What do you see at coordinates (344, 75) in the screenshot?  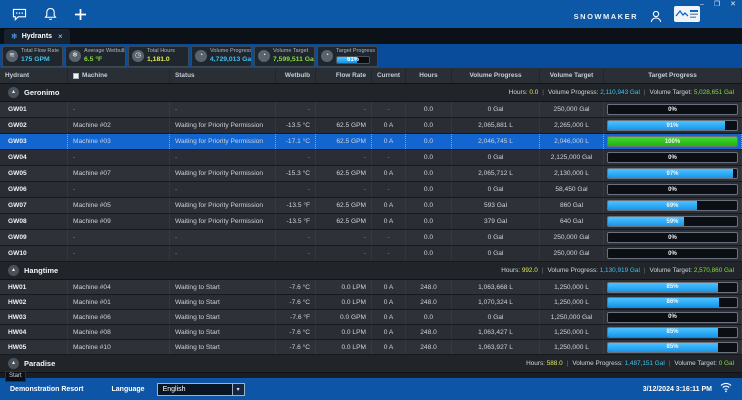 I see `column-header-flow-rate: Flow Rate` at bounding box center [344, 75].